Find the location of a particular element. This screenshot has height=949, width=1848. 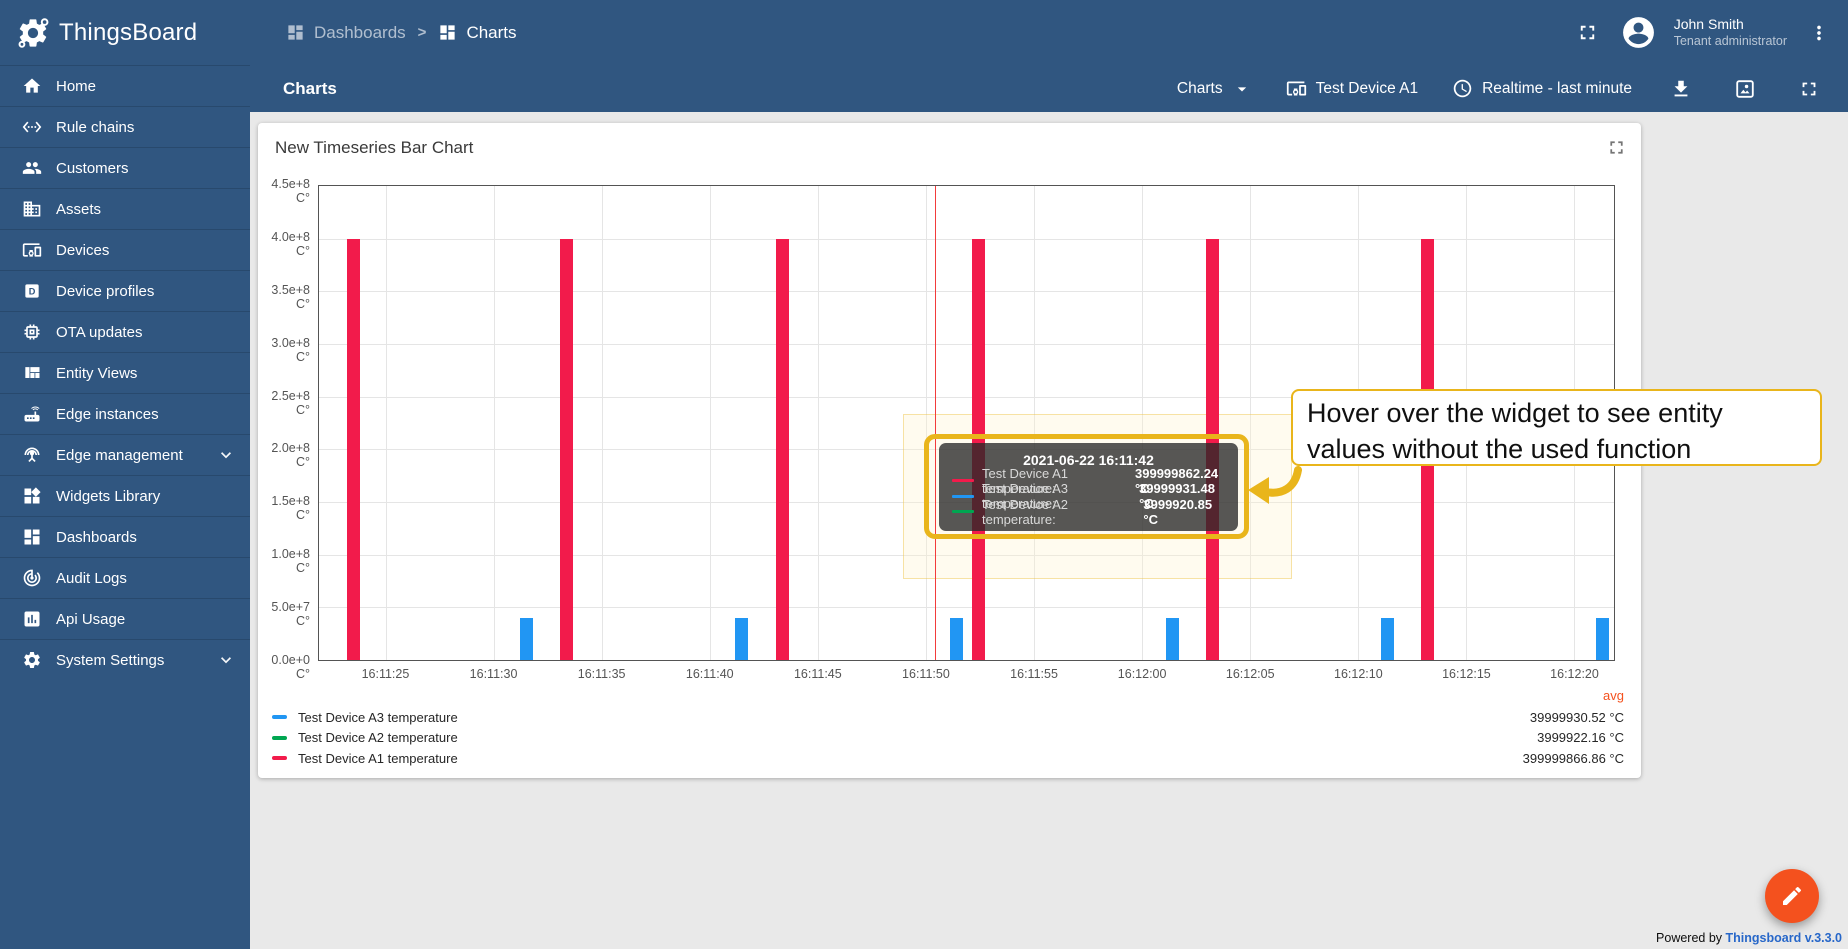

thingsboard-logo-icon is located at coordinates (33, 33).